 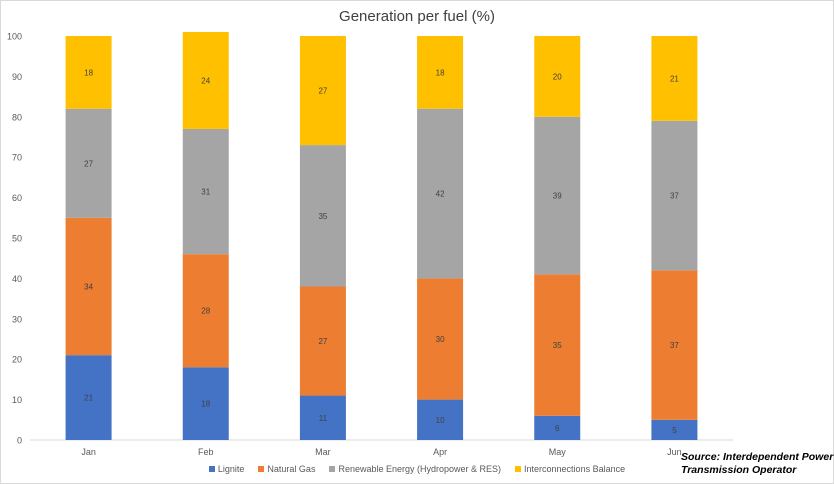 What do you see at coordinates (88, 452) in the screenshot?
I see `x-tick-label: Jan` at bounding box center [88, 452].